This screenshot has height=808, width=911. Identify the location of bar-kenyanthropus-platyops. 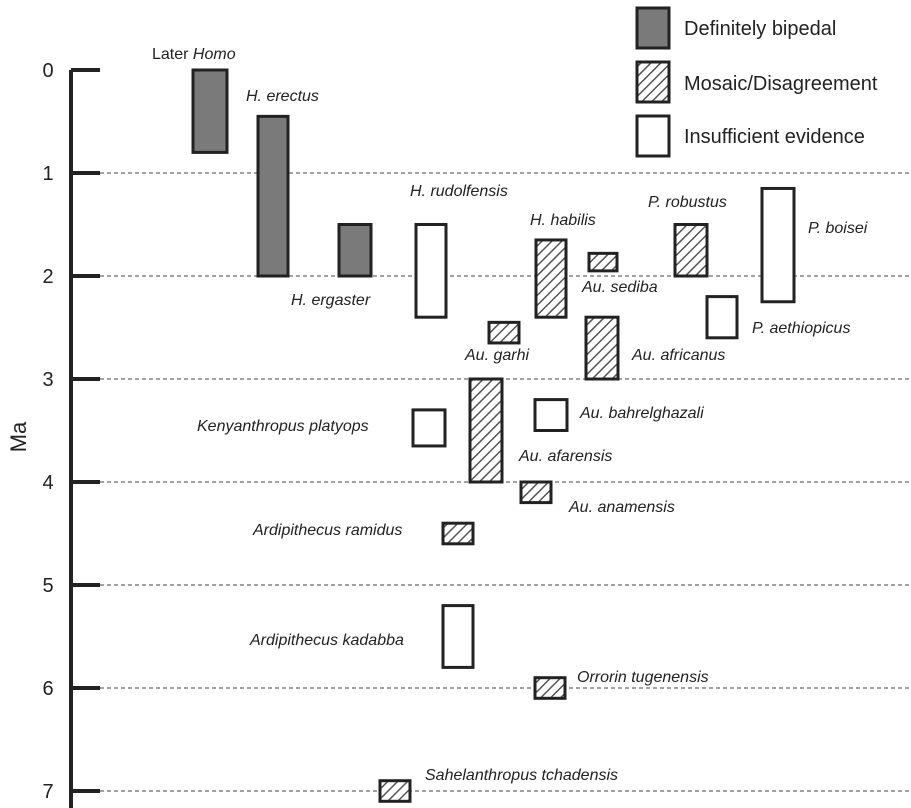
(429, 428).